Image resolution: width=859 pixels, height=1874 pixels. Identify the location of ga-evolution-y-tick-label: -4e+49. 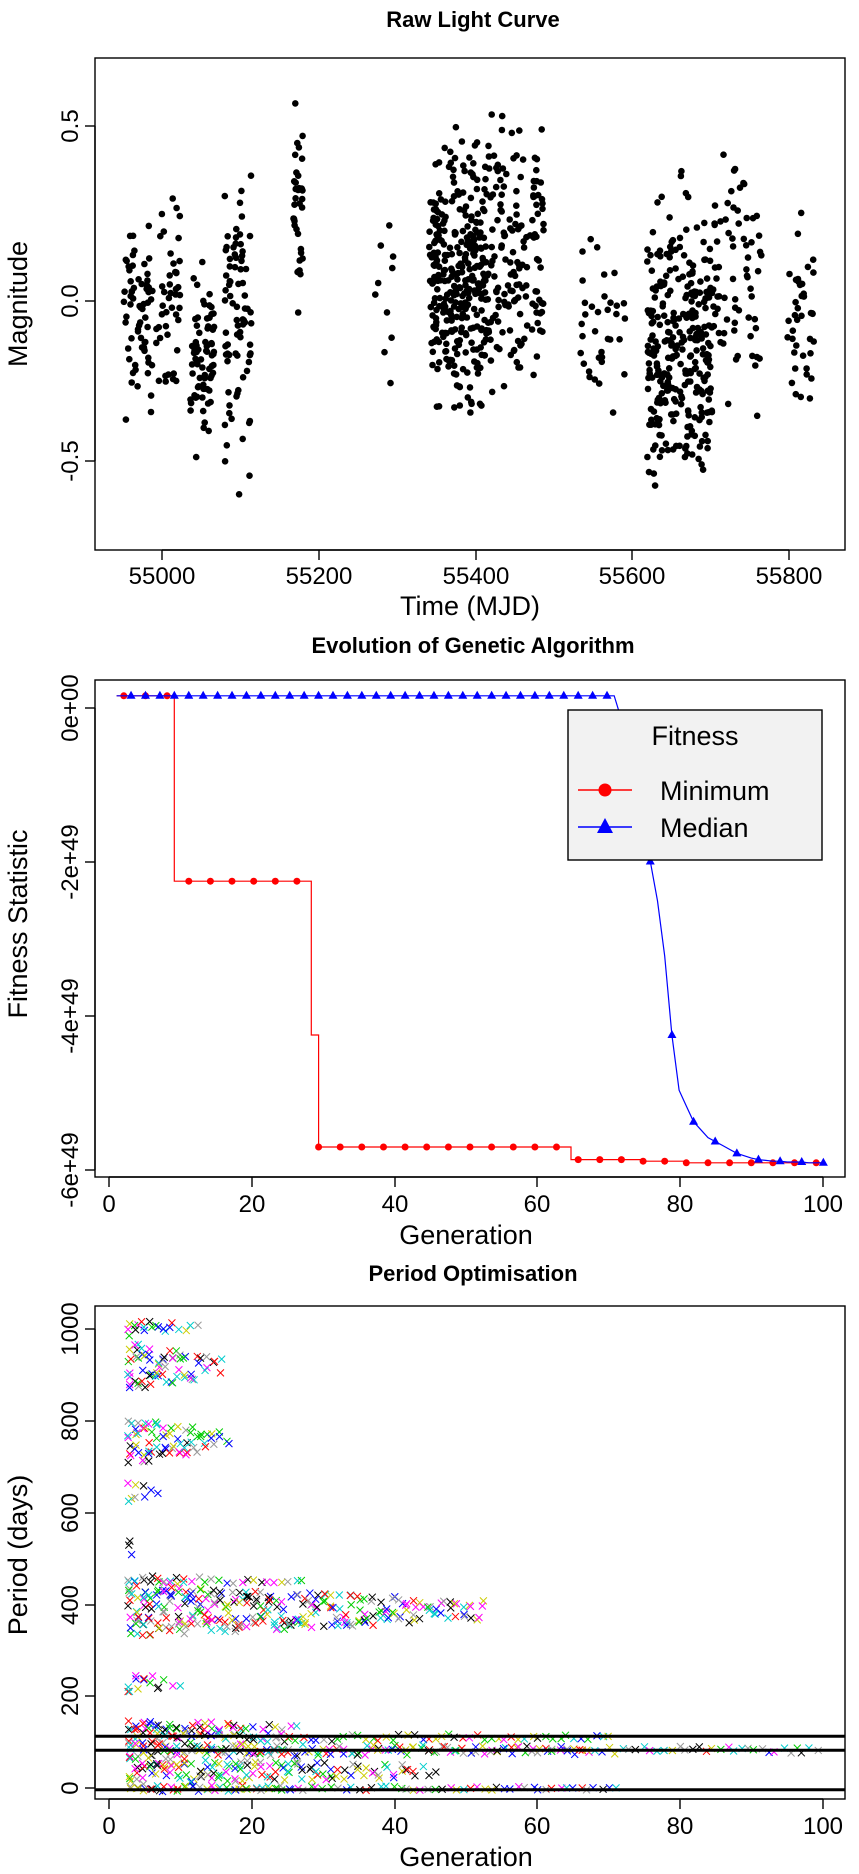
(70, 1015).